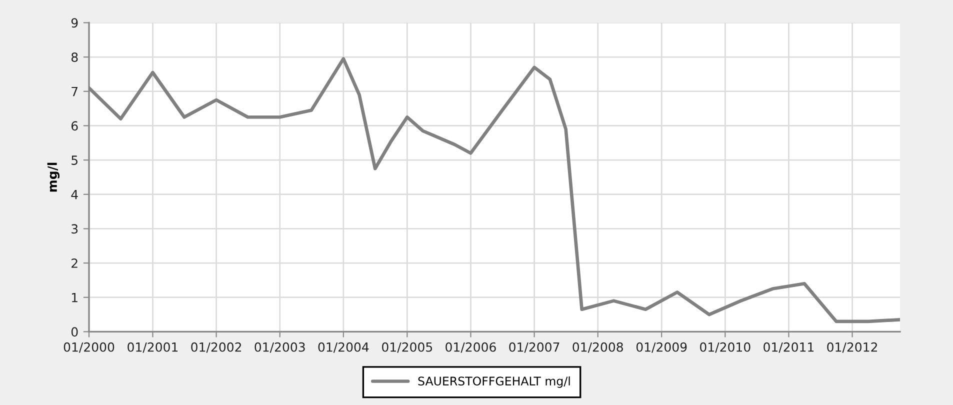  What do you see at coordinates (75, 91) in the screenshot?
I see `y-tick-label: 7` at bounding box center [75, 91].